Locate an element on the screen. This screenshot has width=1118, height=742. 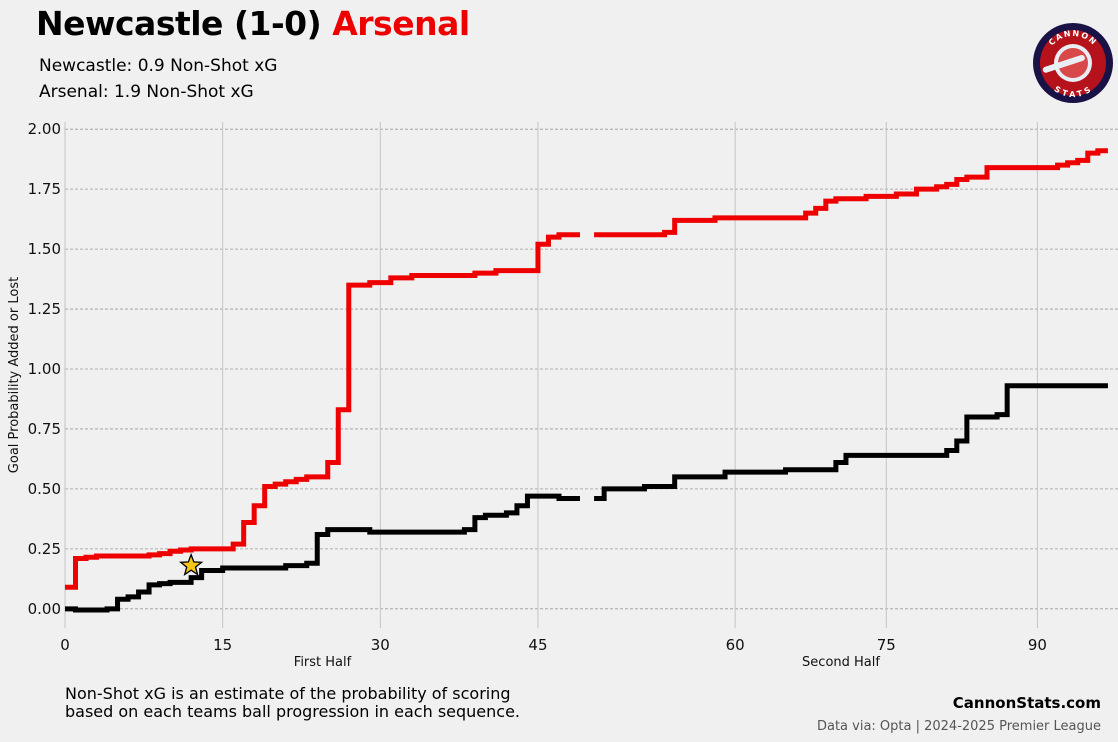
home-xg-value: 0.9 Non-Shot xG is located at coordinates (207, 66).